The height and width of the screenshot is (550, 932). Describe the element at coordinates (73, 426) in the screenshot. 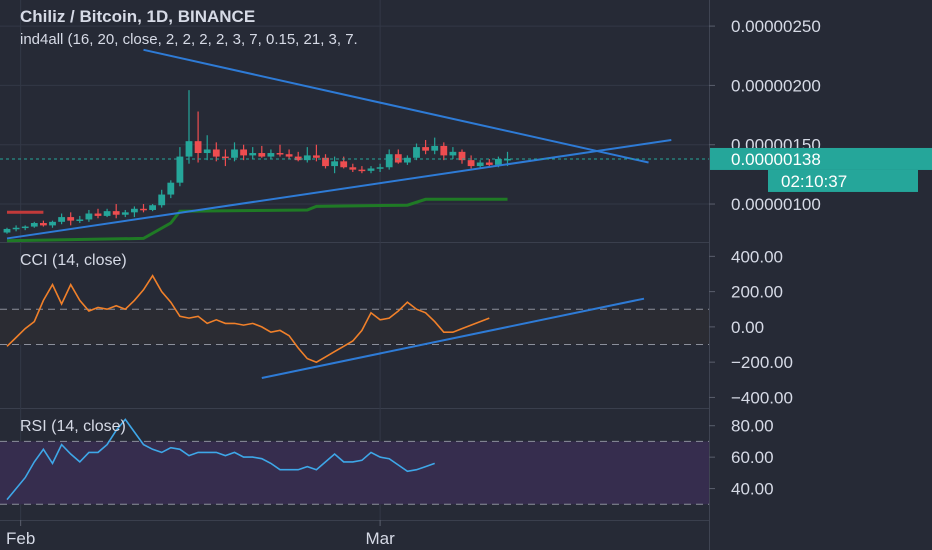

I see `rsi-title: RSI (14, close)` at that location.